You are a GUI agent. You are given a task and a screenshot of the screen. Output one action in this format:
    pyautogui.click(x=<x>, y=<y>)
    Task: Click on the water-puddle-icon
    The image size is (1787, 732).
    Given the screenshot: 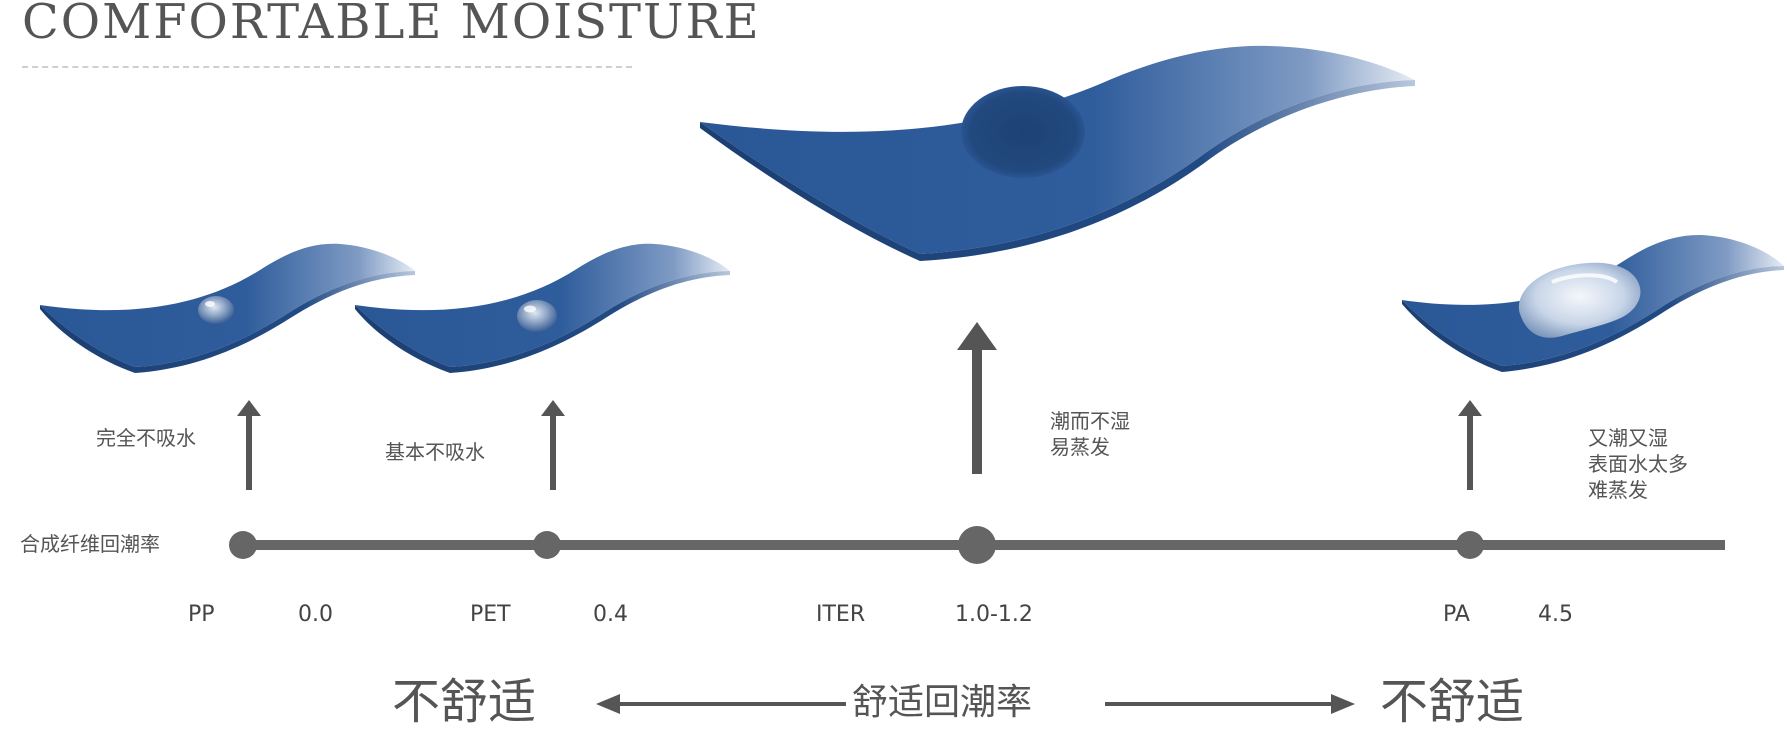 What is the action you would take?
    pyautogui.click(x=1579, y=300)
    